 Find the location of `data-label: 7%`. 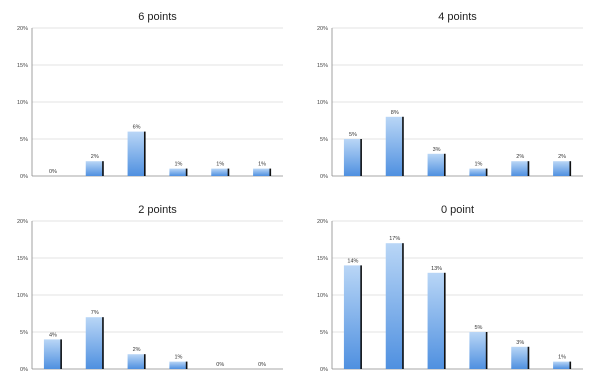

data-label: 7% is located at coordinates (95, 313).